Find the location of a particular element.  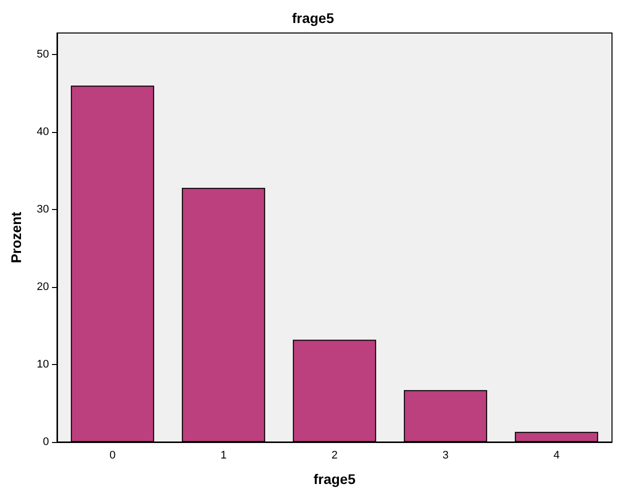

x-tick-label: 2 is located at coordinates (334, 456).